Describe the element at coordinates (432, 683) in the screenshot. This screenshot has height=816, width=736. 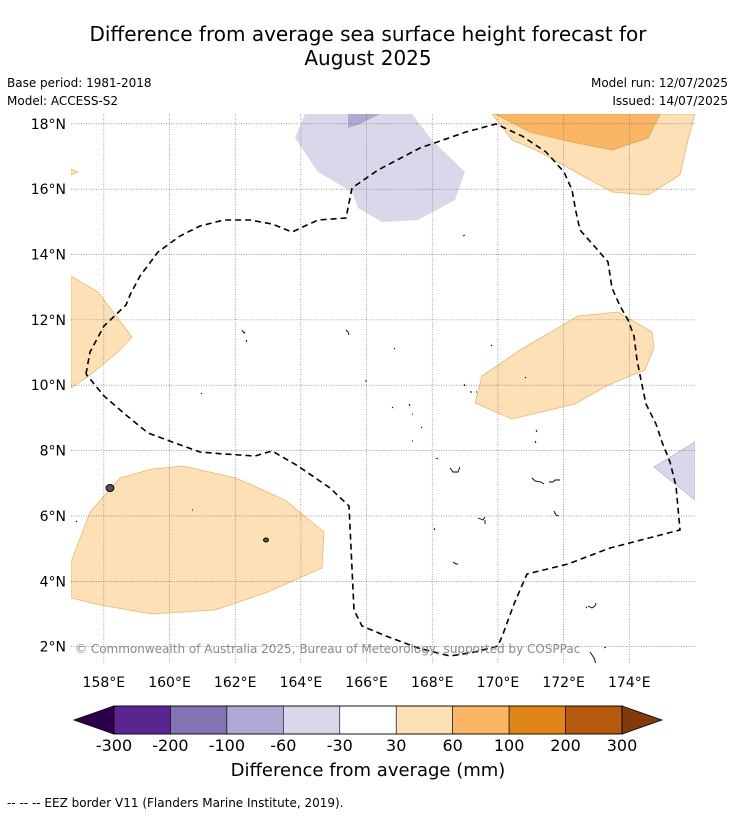
I see `longitude-tick-label: 168°E` at that location.